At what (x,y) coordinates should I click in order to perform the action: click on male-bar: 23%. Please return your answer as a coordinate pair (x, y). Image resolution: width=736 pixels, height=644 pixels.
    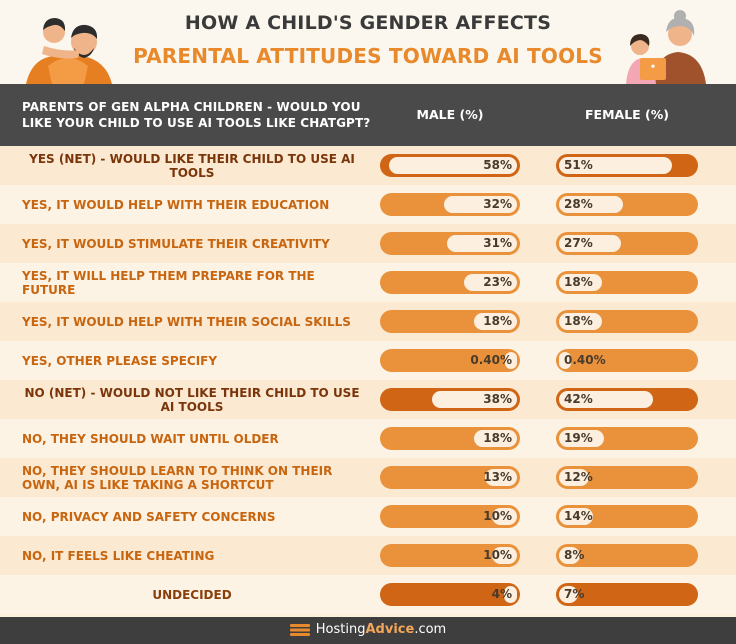
    Looking at the image, I should click on (450, 282).